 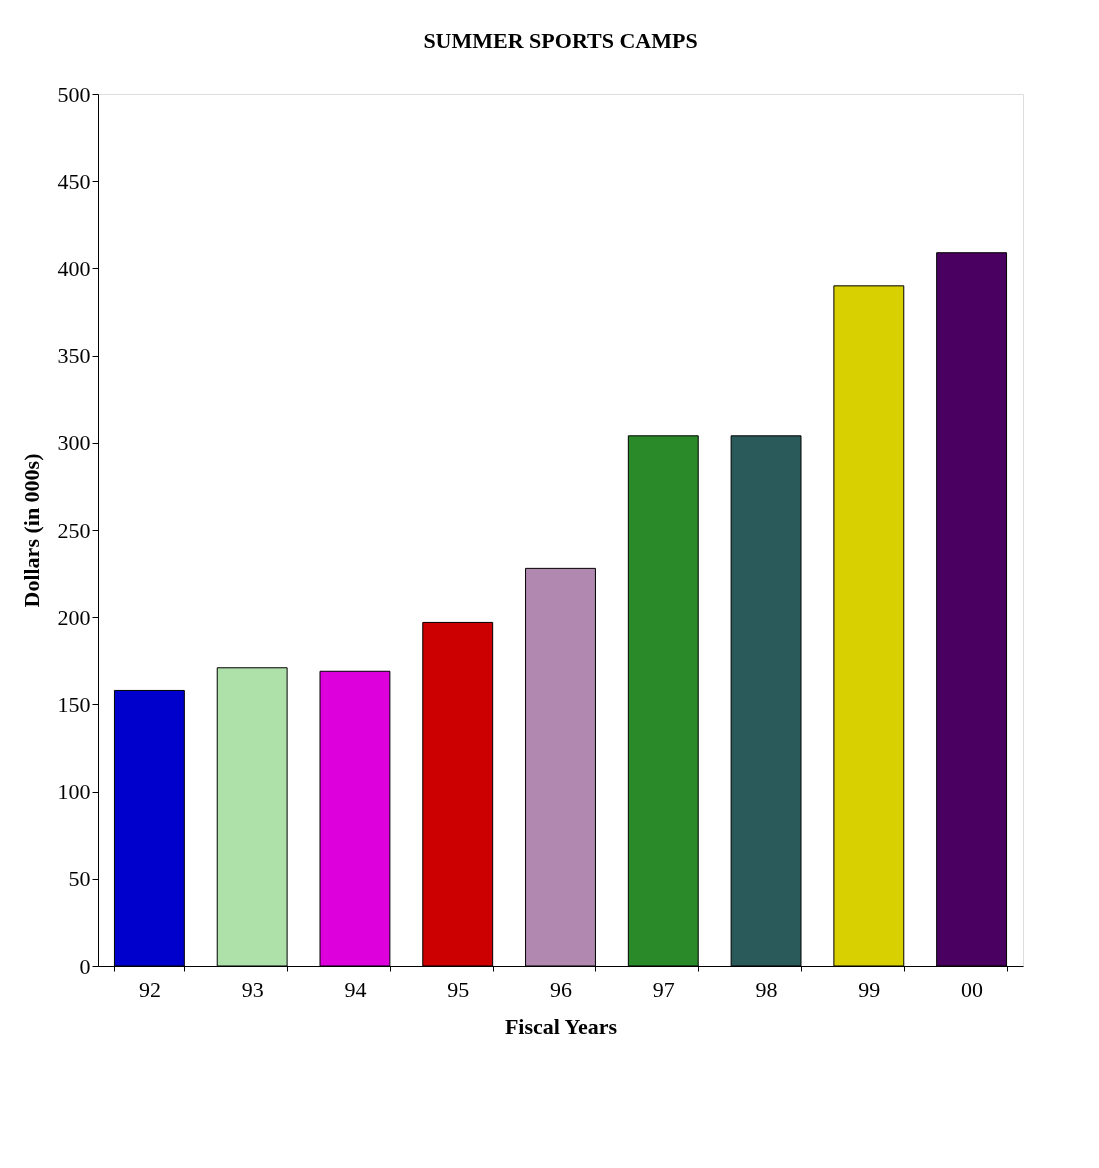 What do you see at coordinates (74, 268) in the screenshot?
I see `y-tick-label: 400` at bounding box center [74, 268].